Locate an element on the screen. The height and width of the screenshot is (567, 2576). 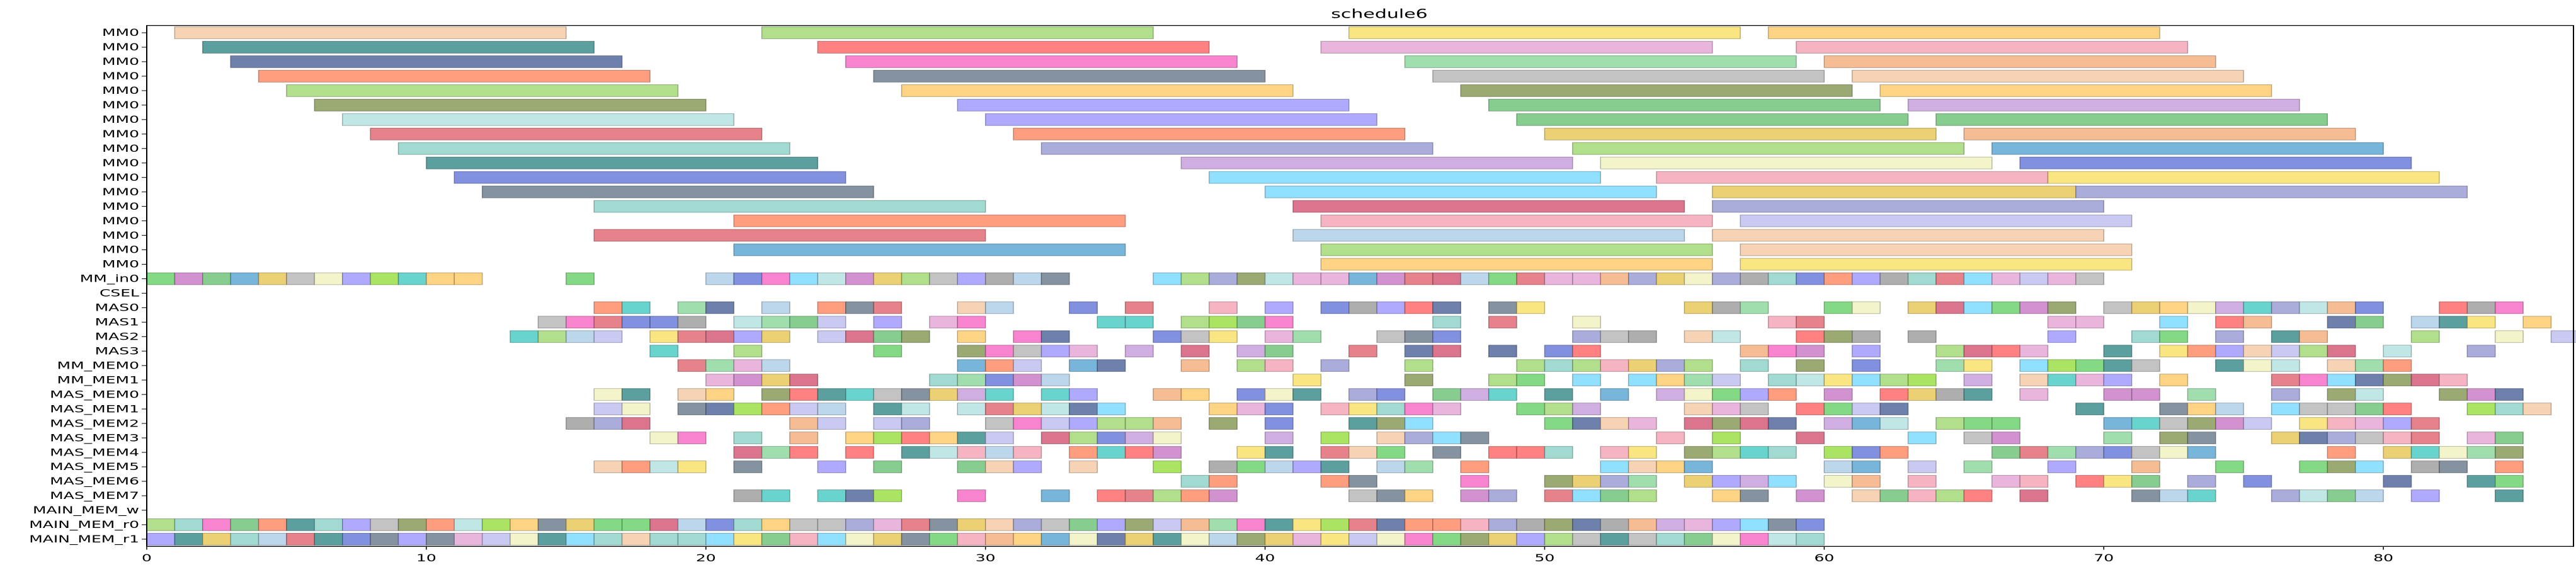
x-tick-label: 10 is located at coordinates (426, 557).